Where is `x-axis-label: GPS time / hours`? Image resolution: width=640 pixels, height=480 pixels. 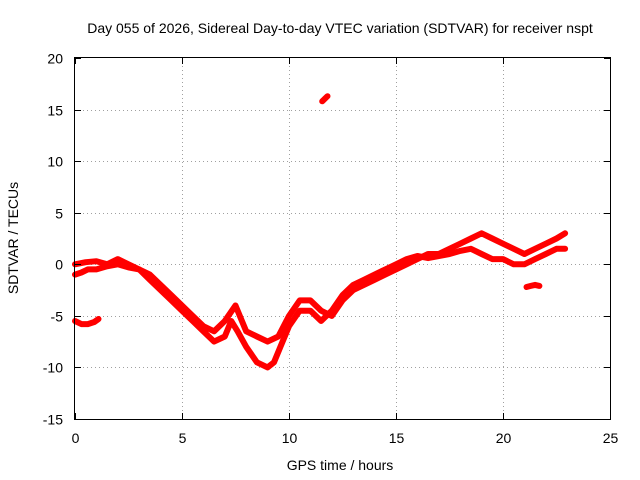
x-axis-label: GPS time / hours is located at coordinates (340, 465).